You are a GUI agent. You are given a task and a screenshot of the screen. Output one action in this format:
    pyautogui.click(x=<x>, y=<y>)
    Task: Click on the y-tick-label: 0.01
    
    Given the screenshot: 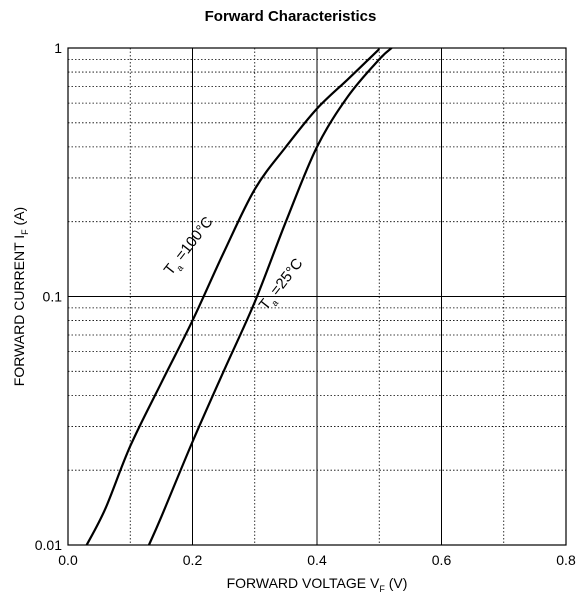 What is the action you would take?
    pyautogui.click(x=48, y=545)
    